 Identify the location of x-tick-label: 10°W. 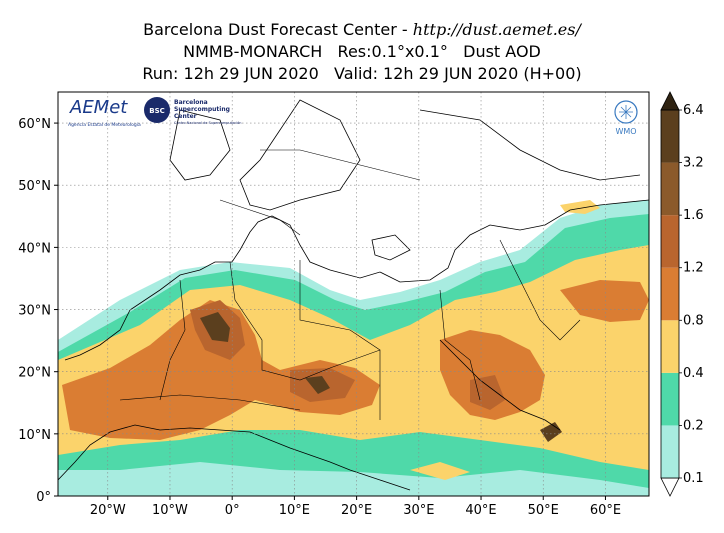
(170, 510).